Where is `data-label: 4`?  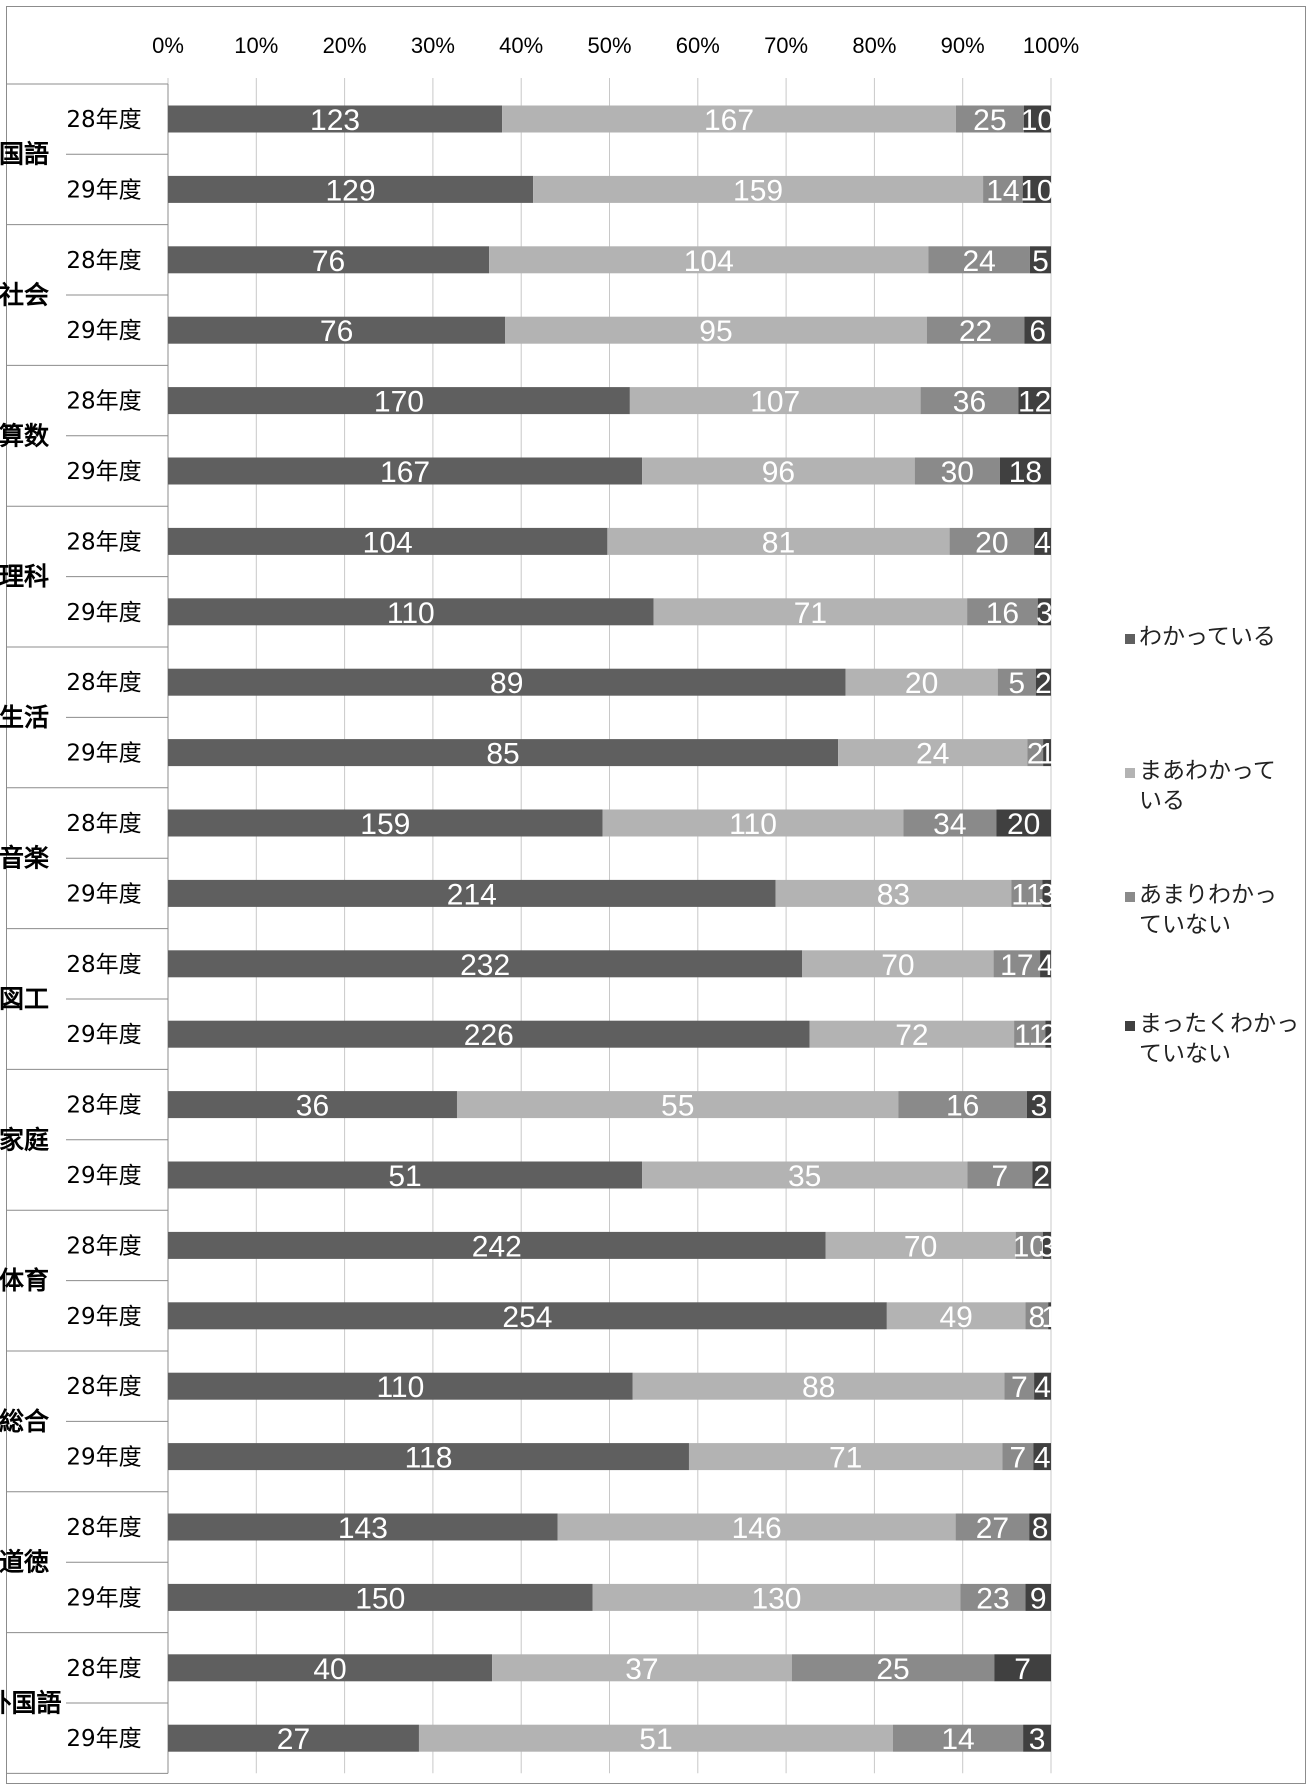
data-label: 4 is located at coordinates (1042, 1458).